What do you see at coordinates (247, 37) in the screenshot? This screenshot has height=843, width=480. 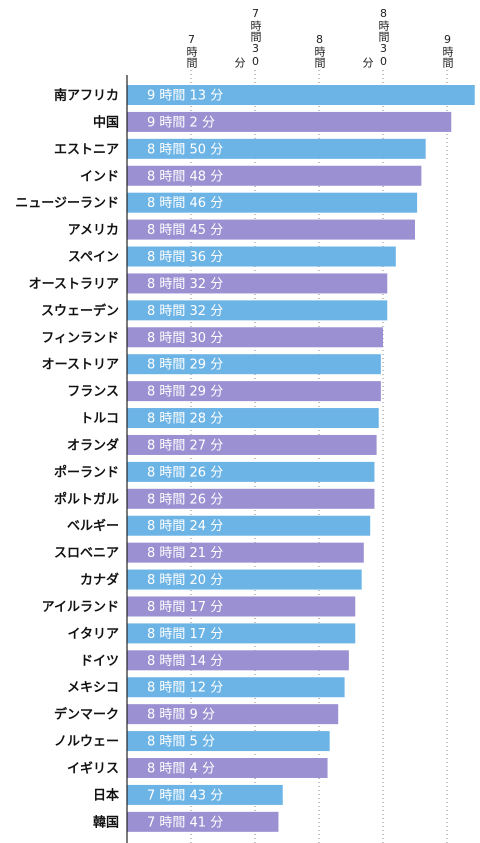 I see `x-tick-label: 7時間30分` at bounding box center [247, 37].